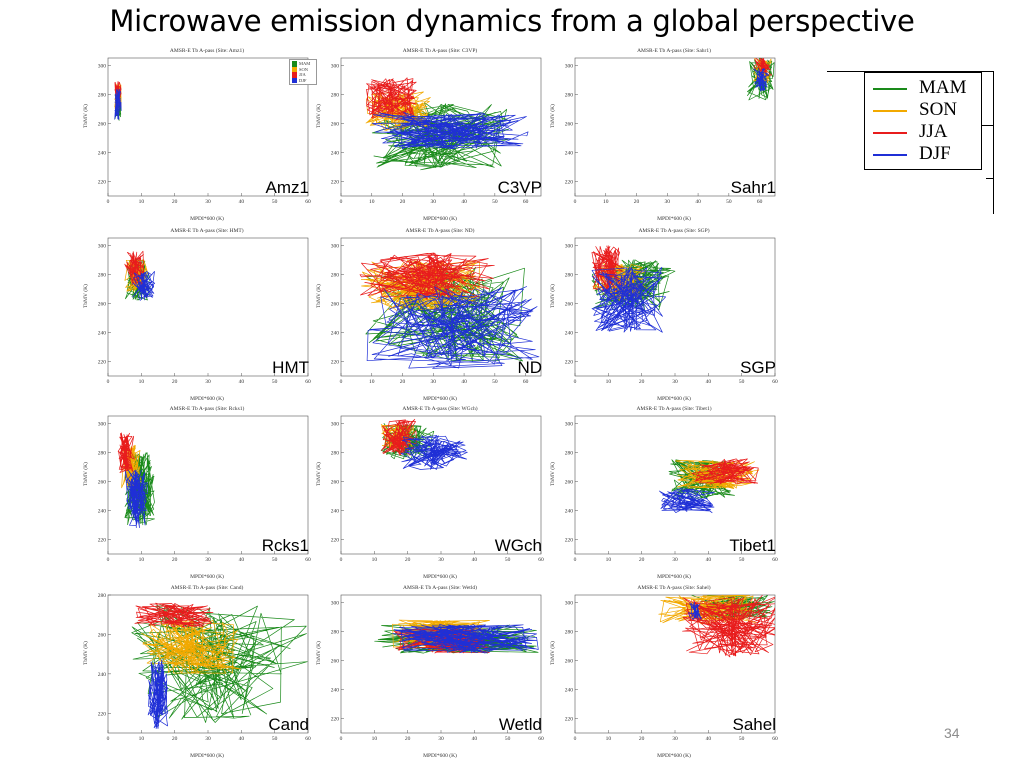  What do you see at coordinates (207, 409) in the screenshot?
I see `panel-title: AMSR-E Tb A-pass (Site: Rcks1)` at bounding box center [207, 409].